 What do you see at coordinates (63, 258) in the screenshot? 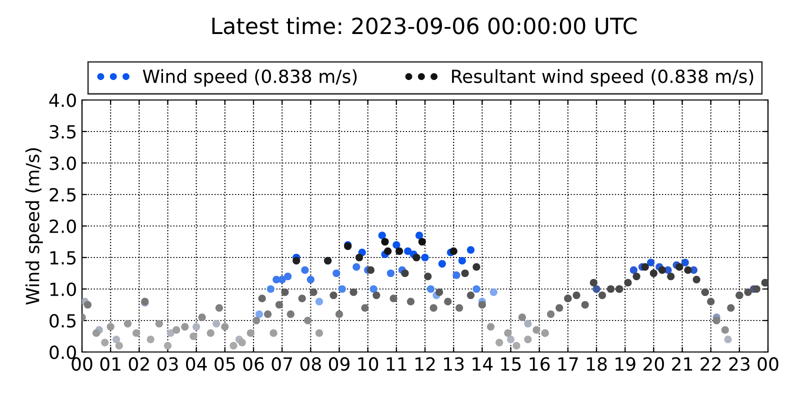
I see `y-tick-label: 1.5` at bounding box center [63, 258].